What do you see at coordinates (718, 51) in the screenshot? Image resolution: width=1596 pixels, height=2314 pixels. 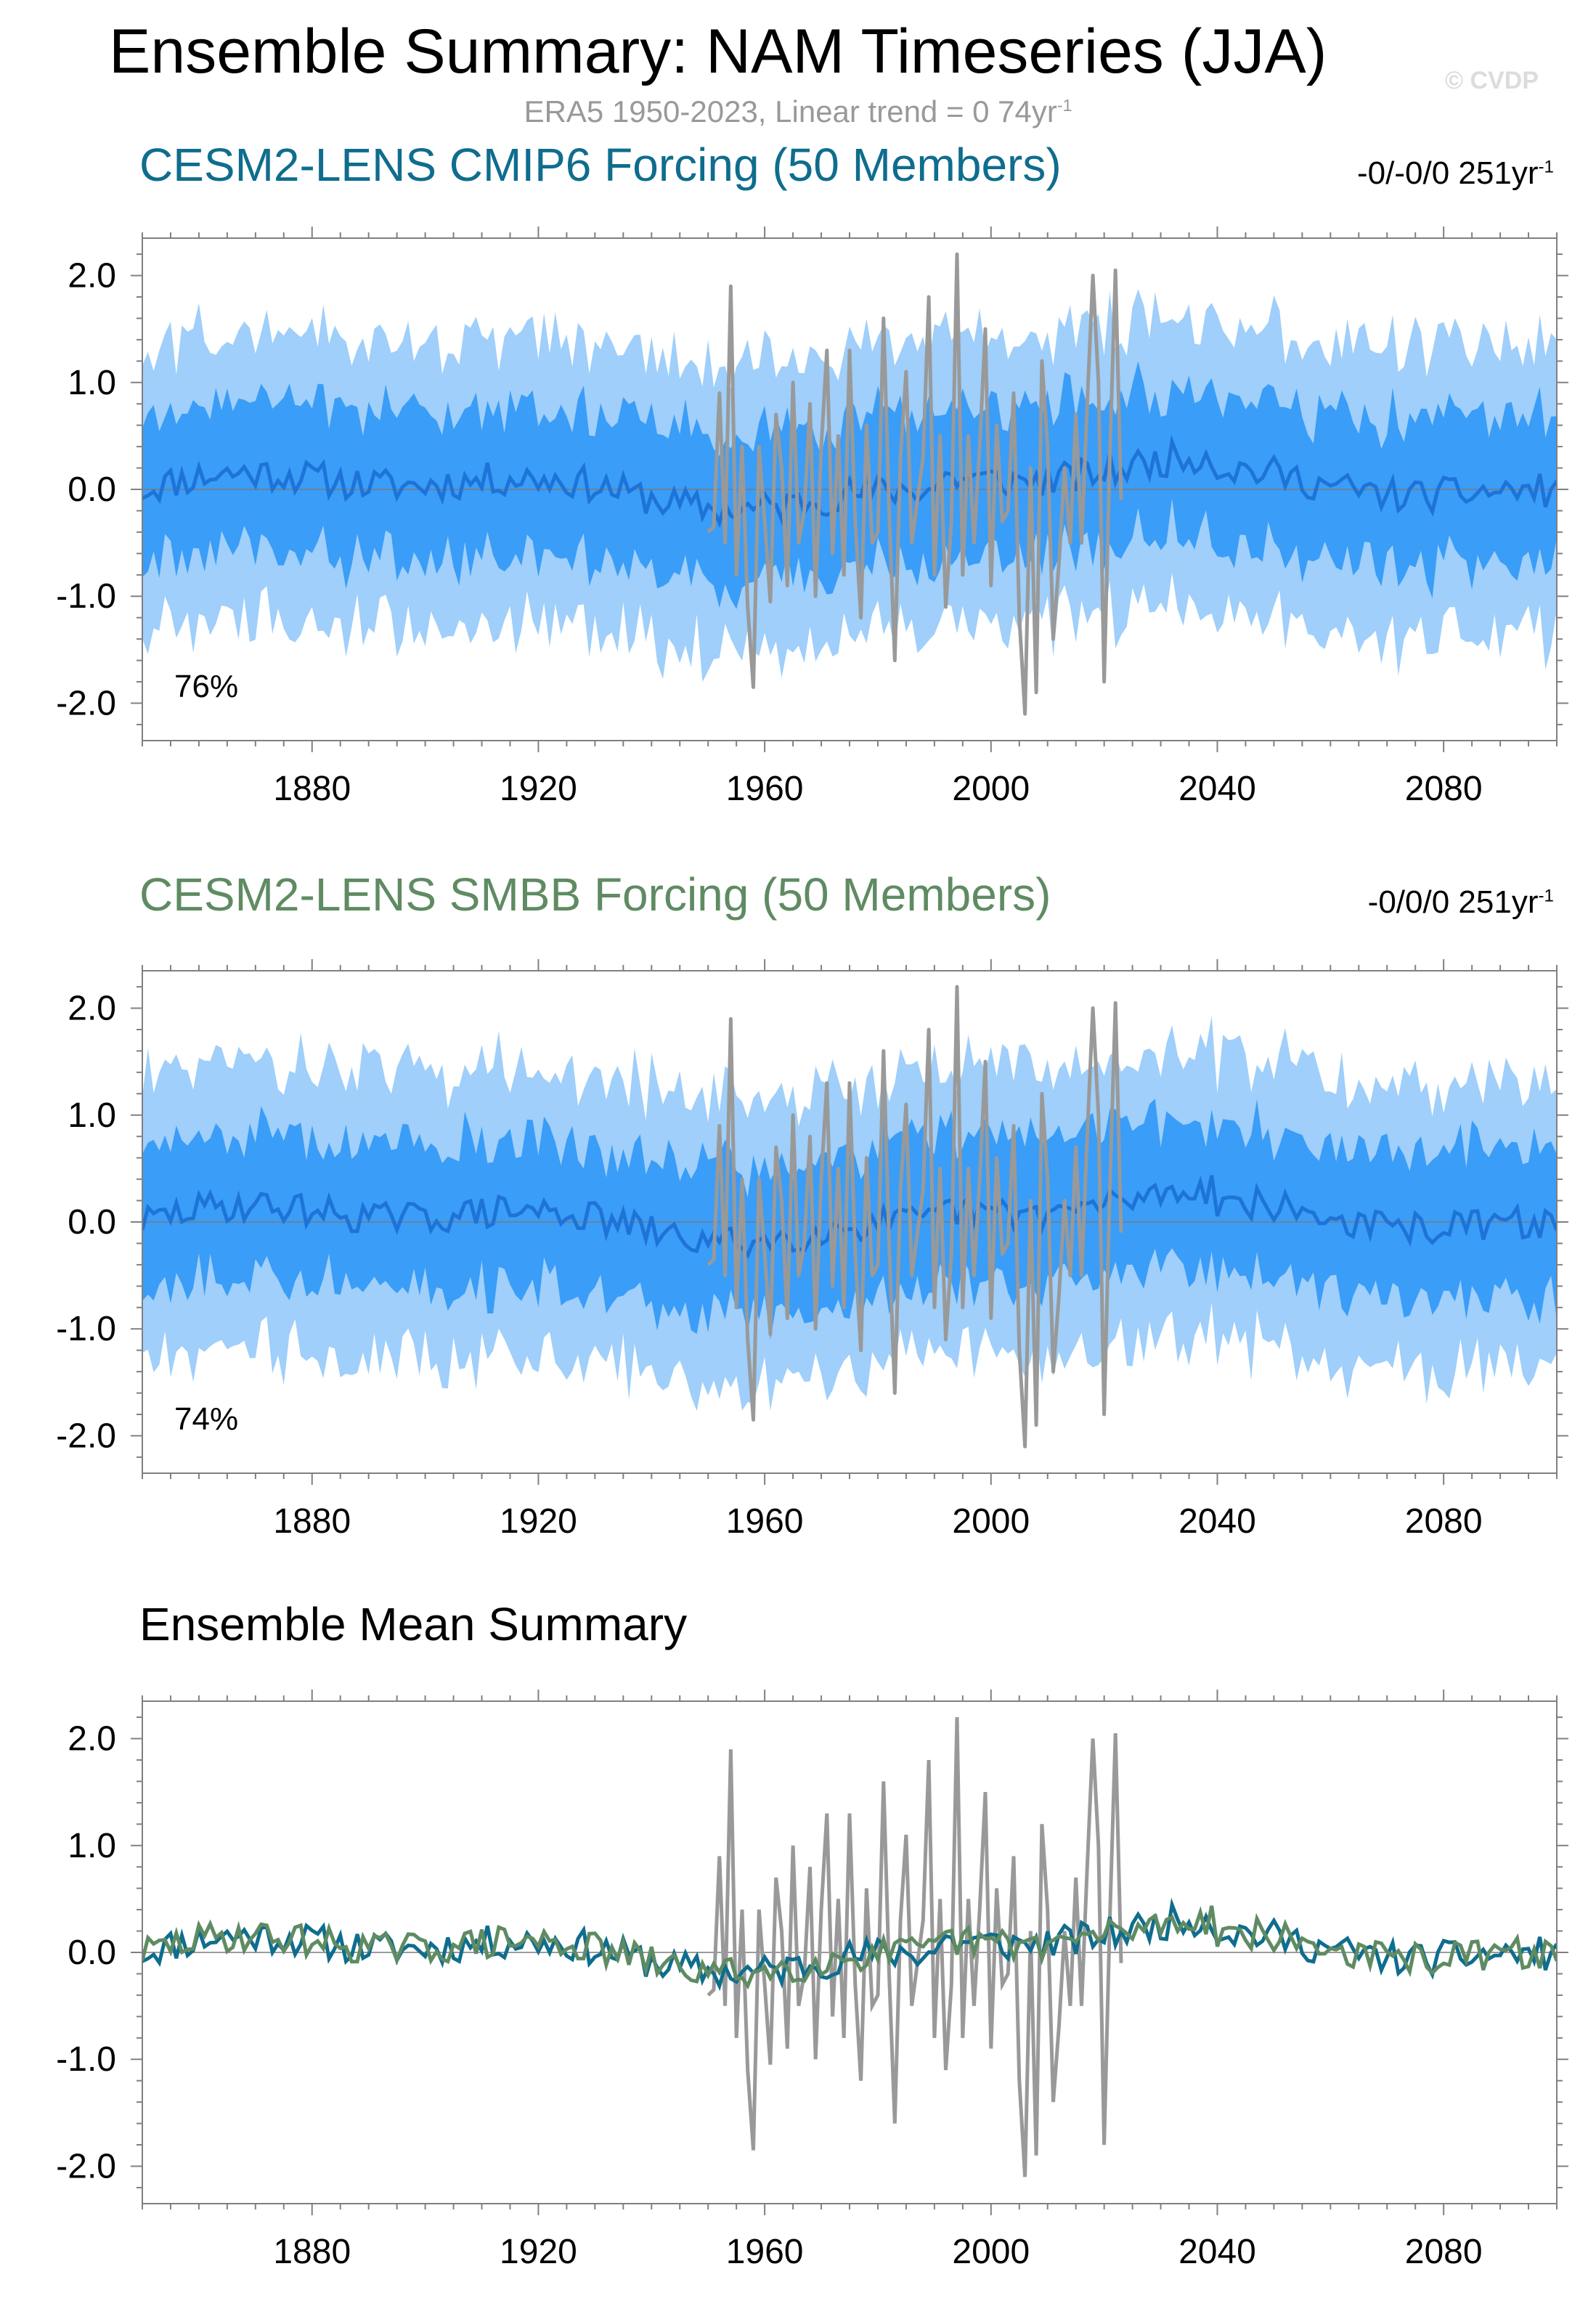 I see `page-title: Ensemble Summary: NAM Timeseries (JJA)` at bounding box center [718, 51].